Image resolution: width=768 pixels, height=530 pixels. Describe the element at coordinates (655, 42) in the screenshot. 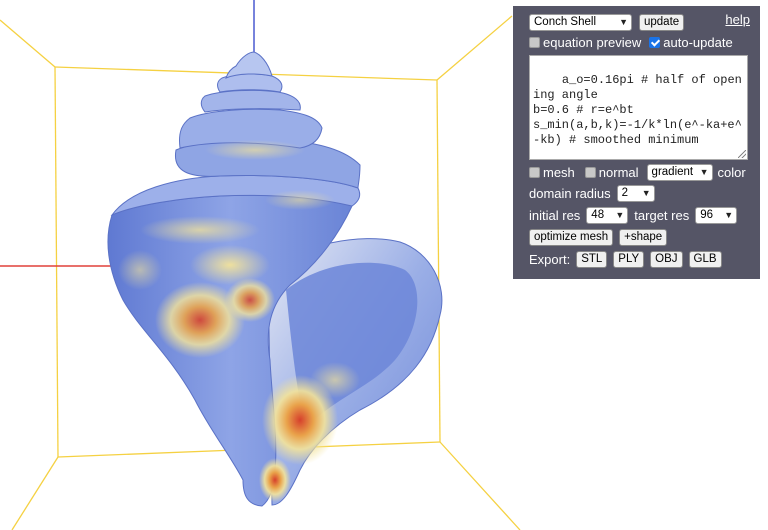

I see `auto-update-checkbox` at that location.